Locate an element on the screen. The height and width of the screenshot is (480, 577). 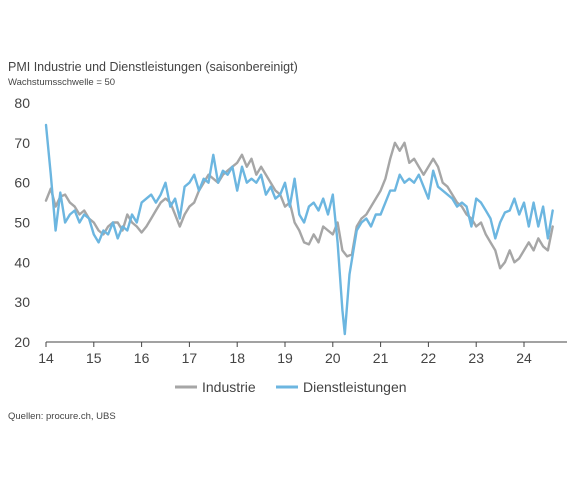
source-note: Quellen: procure.ch, UBS is located at coordinates (62, 416).